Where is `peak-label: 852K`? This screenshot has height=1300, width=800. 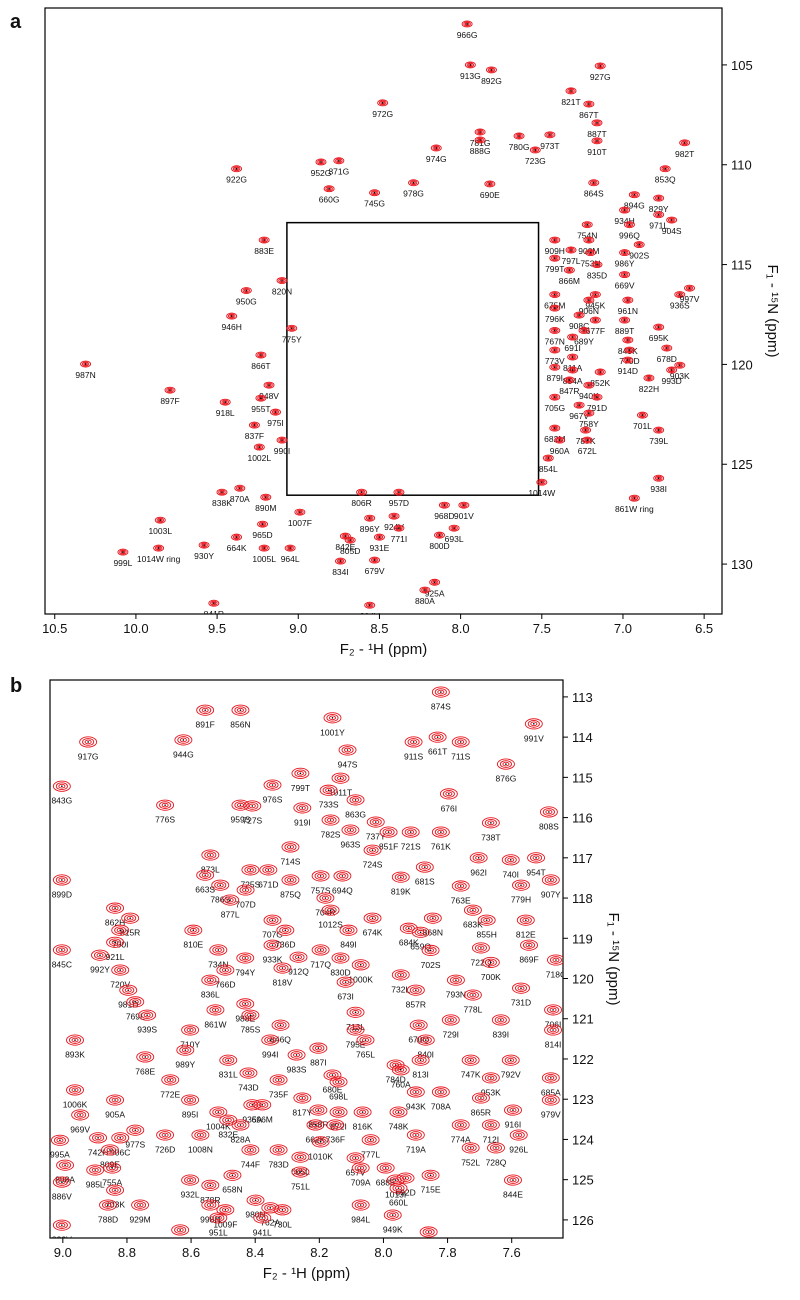 peak-label: 852K is located at coordinates (600, 383).